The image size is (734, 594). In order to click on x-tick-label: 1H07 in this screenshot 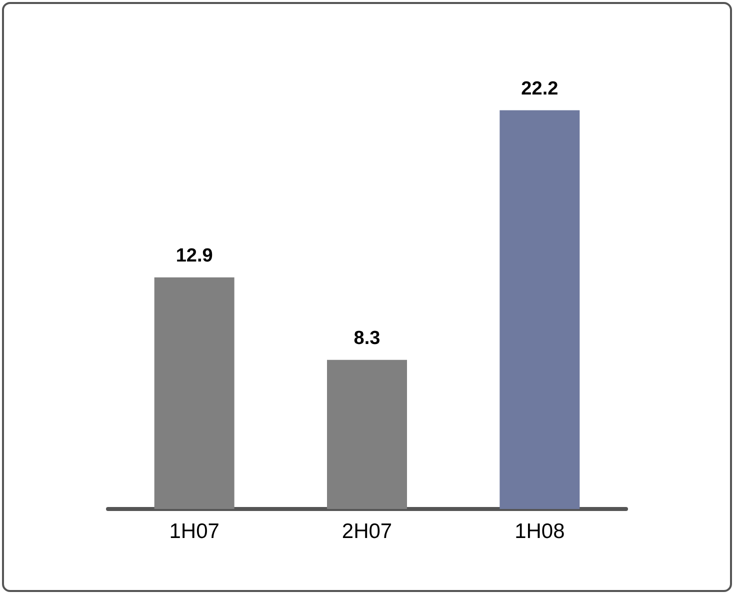, I will do `click(194, 531)`.